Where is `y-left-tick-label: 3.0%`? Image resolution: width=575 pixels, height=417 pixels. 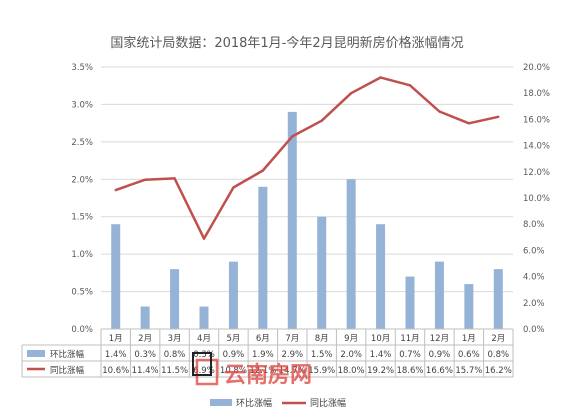 y-left-tick-label: 3.0% is located at coordinates (82, 105).